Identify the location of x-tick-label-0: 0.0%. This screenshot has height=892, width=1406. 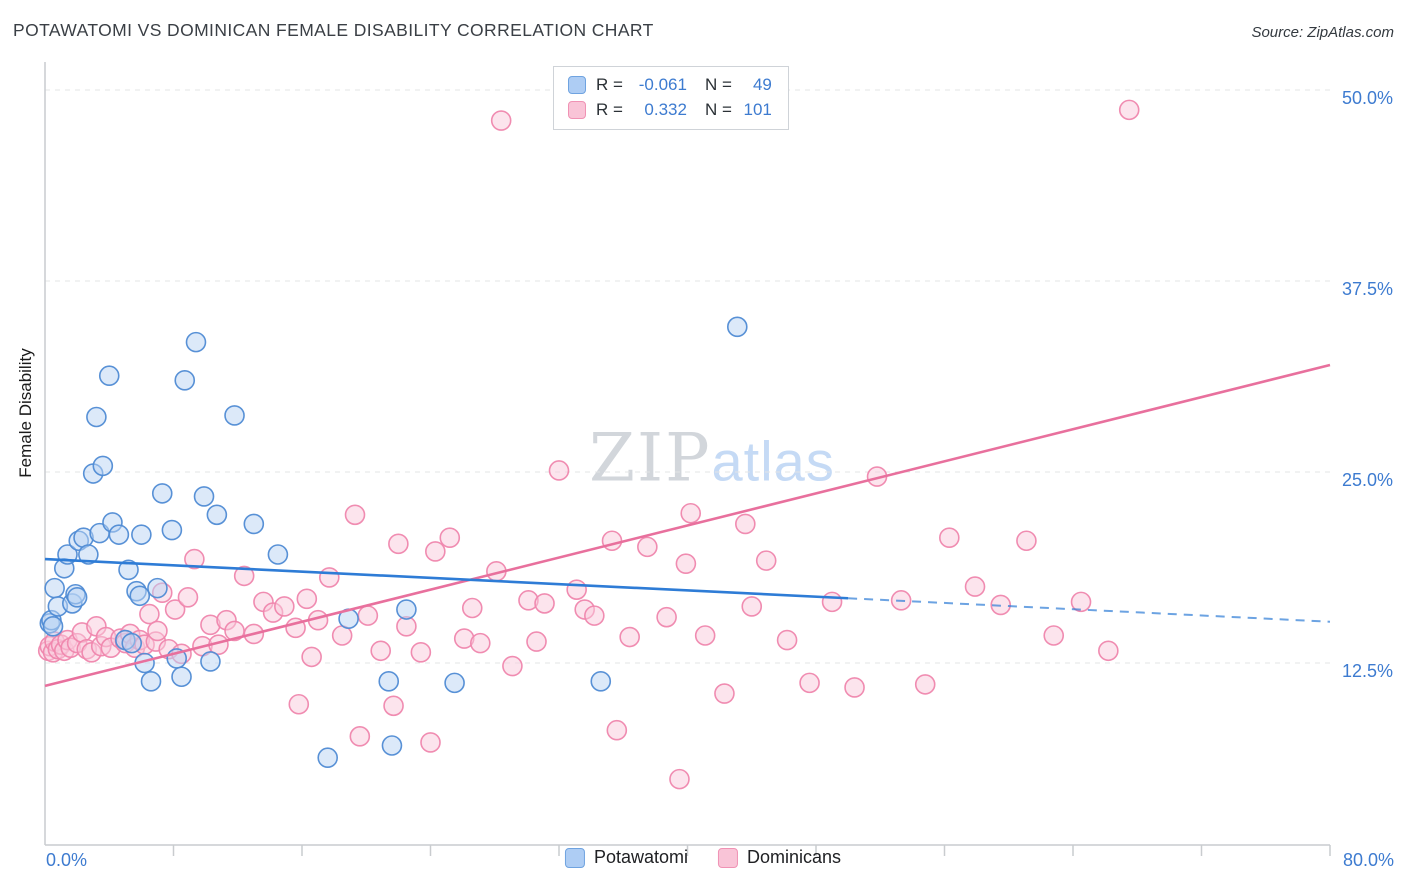
(67, 860).